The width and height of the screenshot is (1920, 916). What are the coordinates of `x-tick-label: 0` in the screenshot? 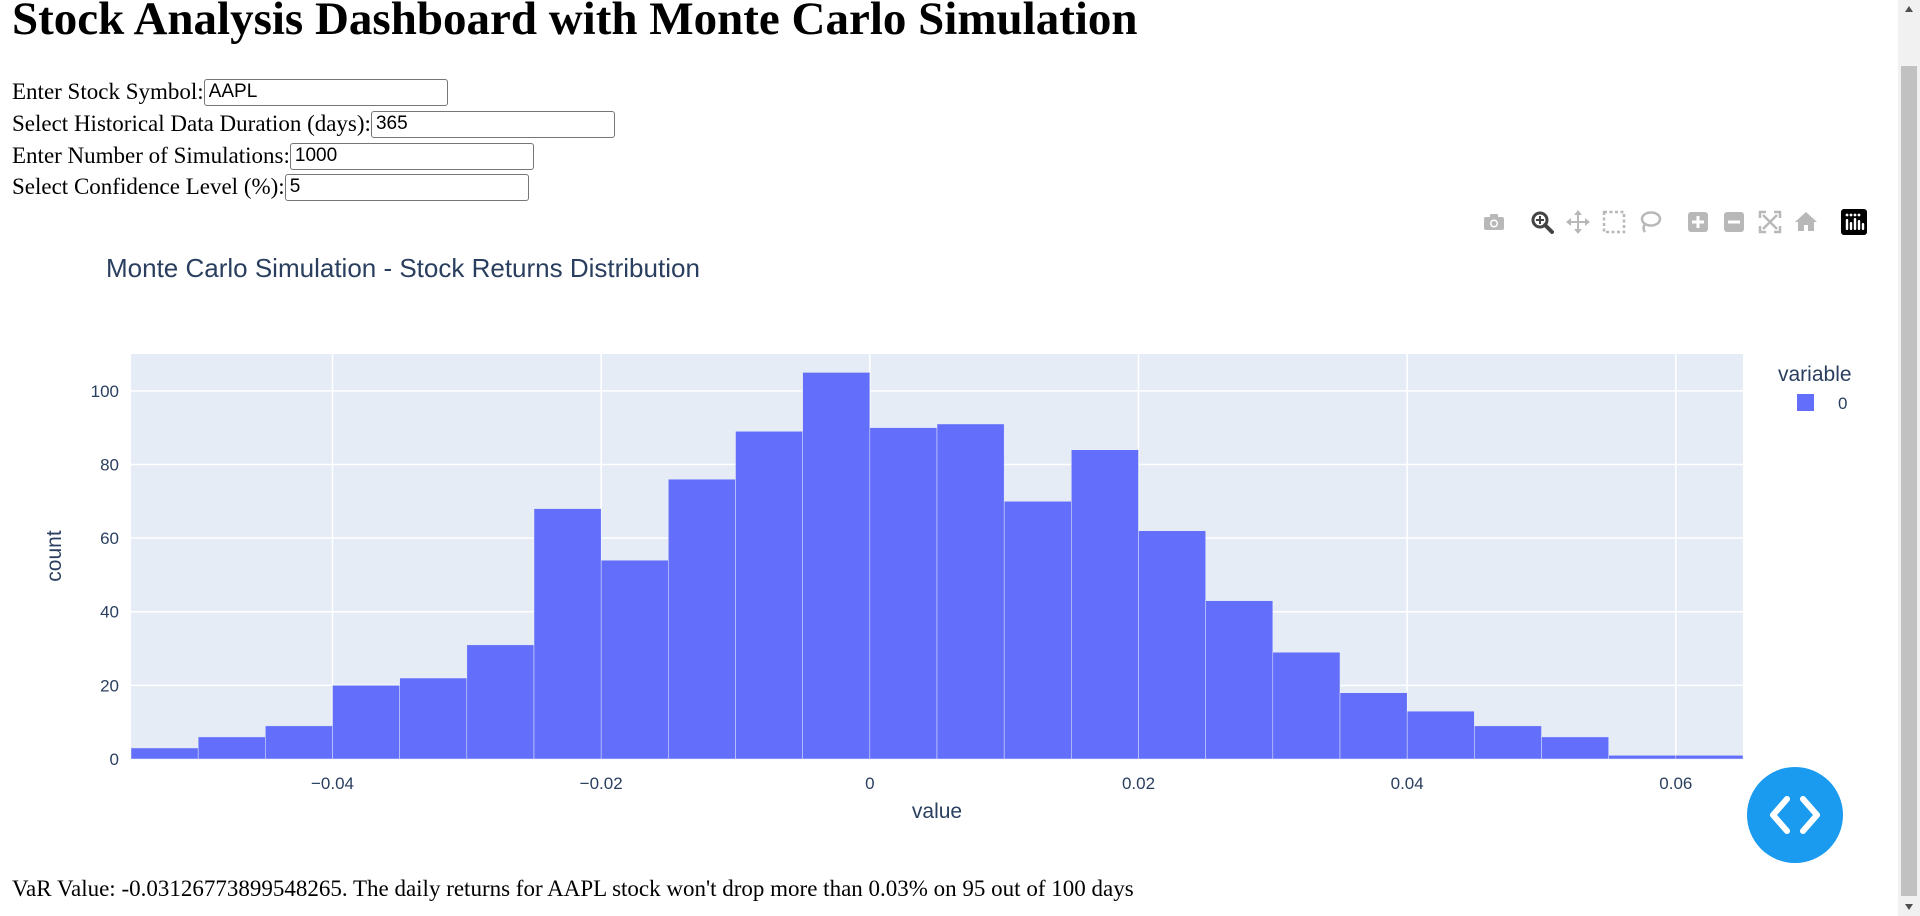 It's located at (869, 783).